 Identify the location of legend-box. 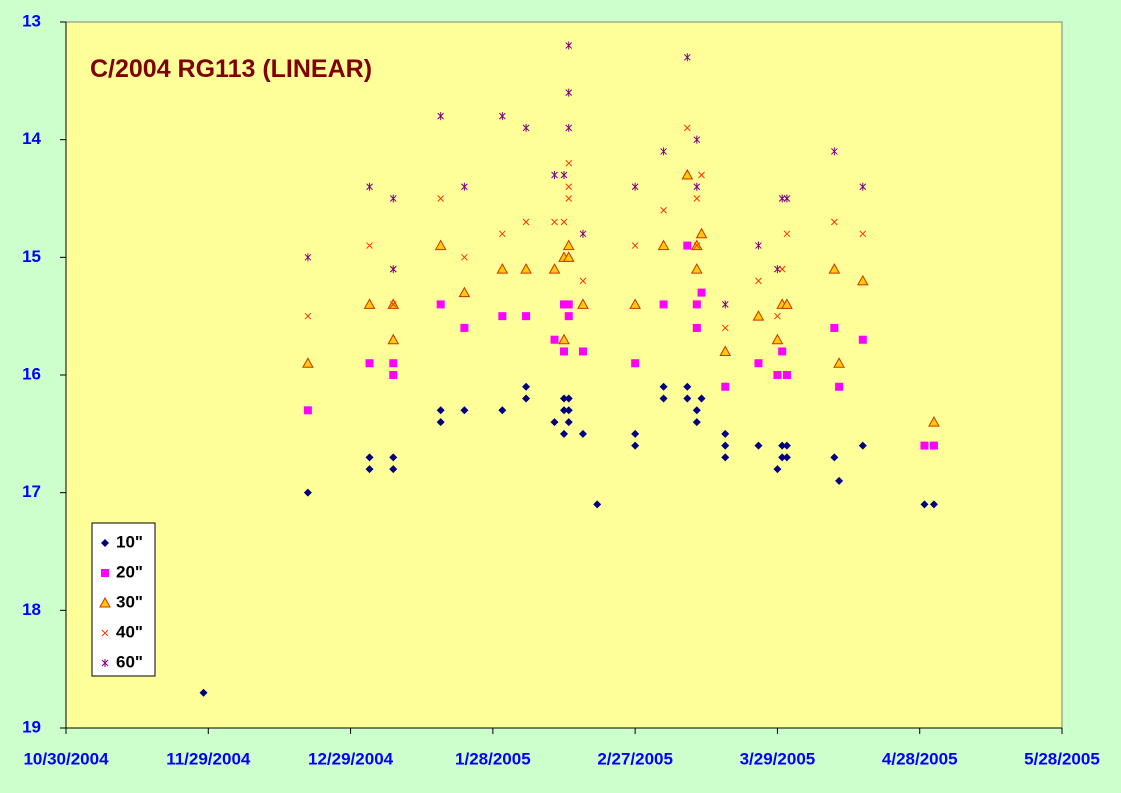
(123, 599).